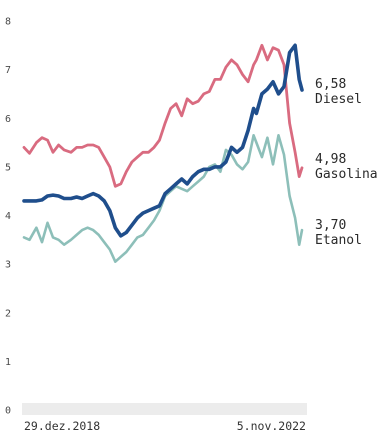 This screenshot has height=433, width=377. Describe the element at coordinates (164, 409) in the screenshot. I see `x-axis-band` at that location.